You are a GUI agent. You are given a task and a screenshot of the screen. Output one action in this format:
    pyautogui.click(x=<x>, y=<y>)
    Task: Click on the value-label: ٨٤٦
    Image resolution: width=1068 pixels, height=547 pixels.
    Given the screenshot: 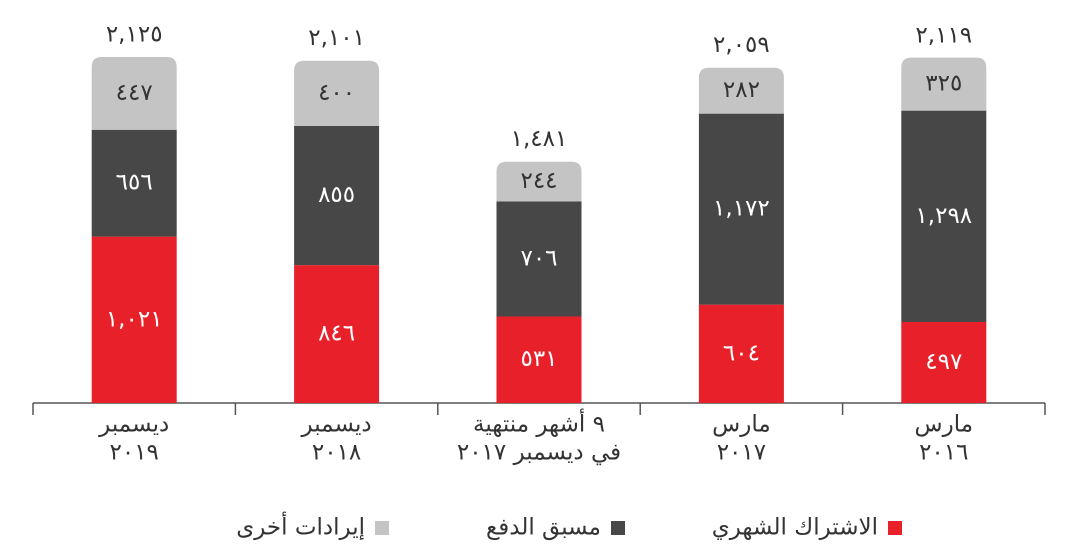 What is the action you would take?
    pyautogui.click(x=336, y=334)
    